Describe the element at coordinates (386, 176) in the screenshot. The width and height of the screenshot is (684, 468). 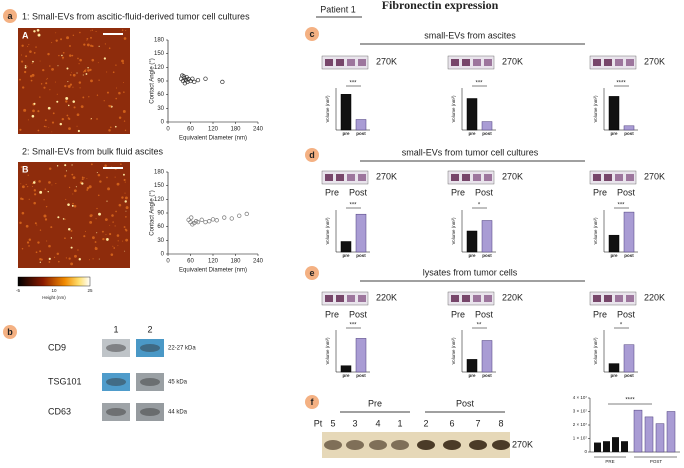
I see `mw-marker: 270K` at that location.